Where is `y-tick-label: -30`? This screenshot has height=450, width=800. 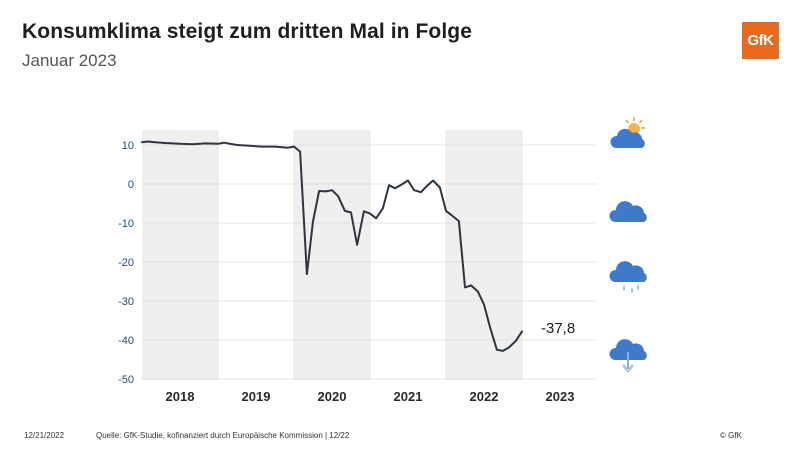
y-tick-label: -30 is located at coordinates (126, 302).